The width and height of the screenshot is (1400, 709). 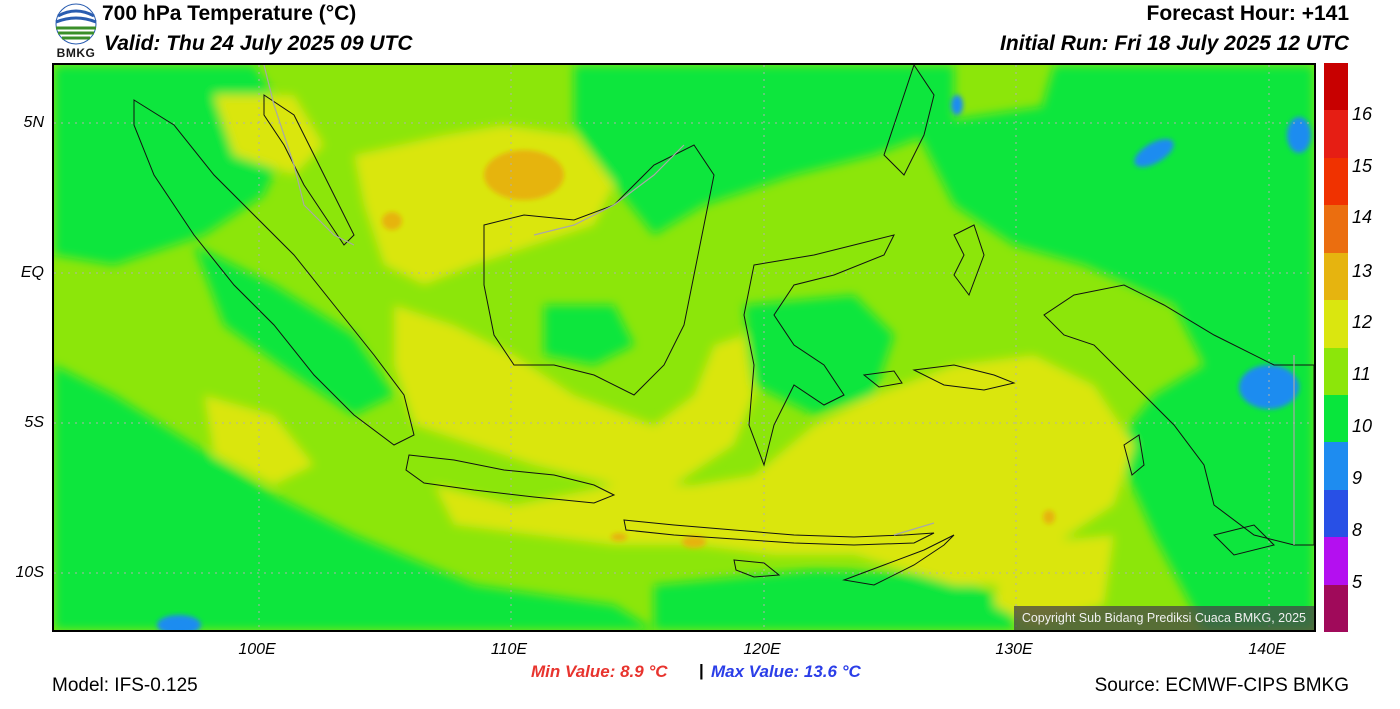 I want to click on green-region-sumatra, so click(x=294, y=330).